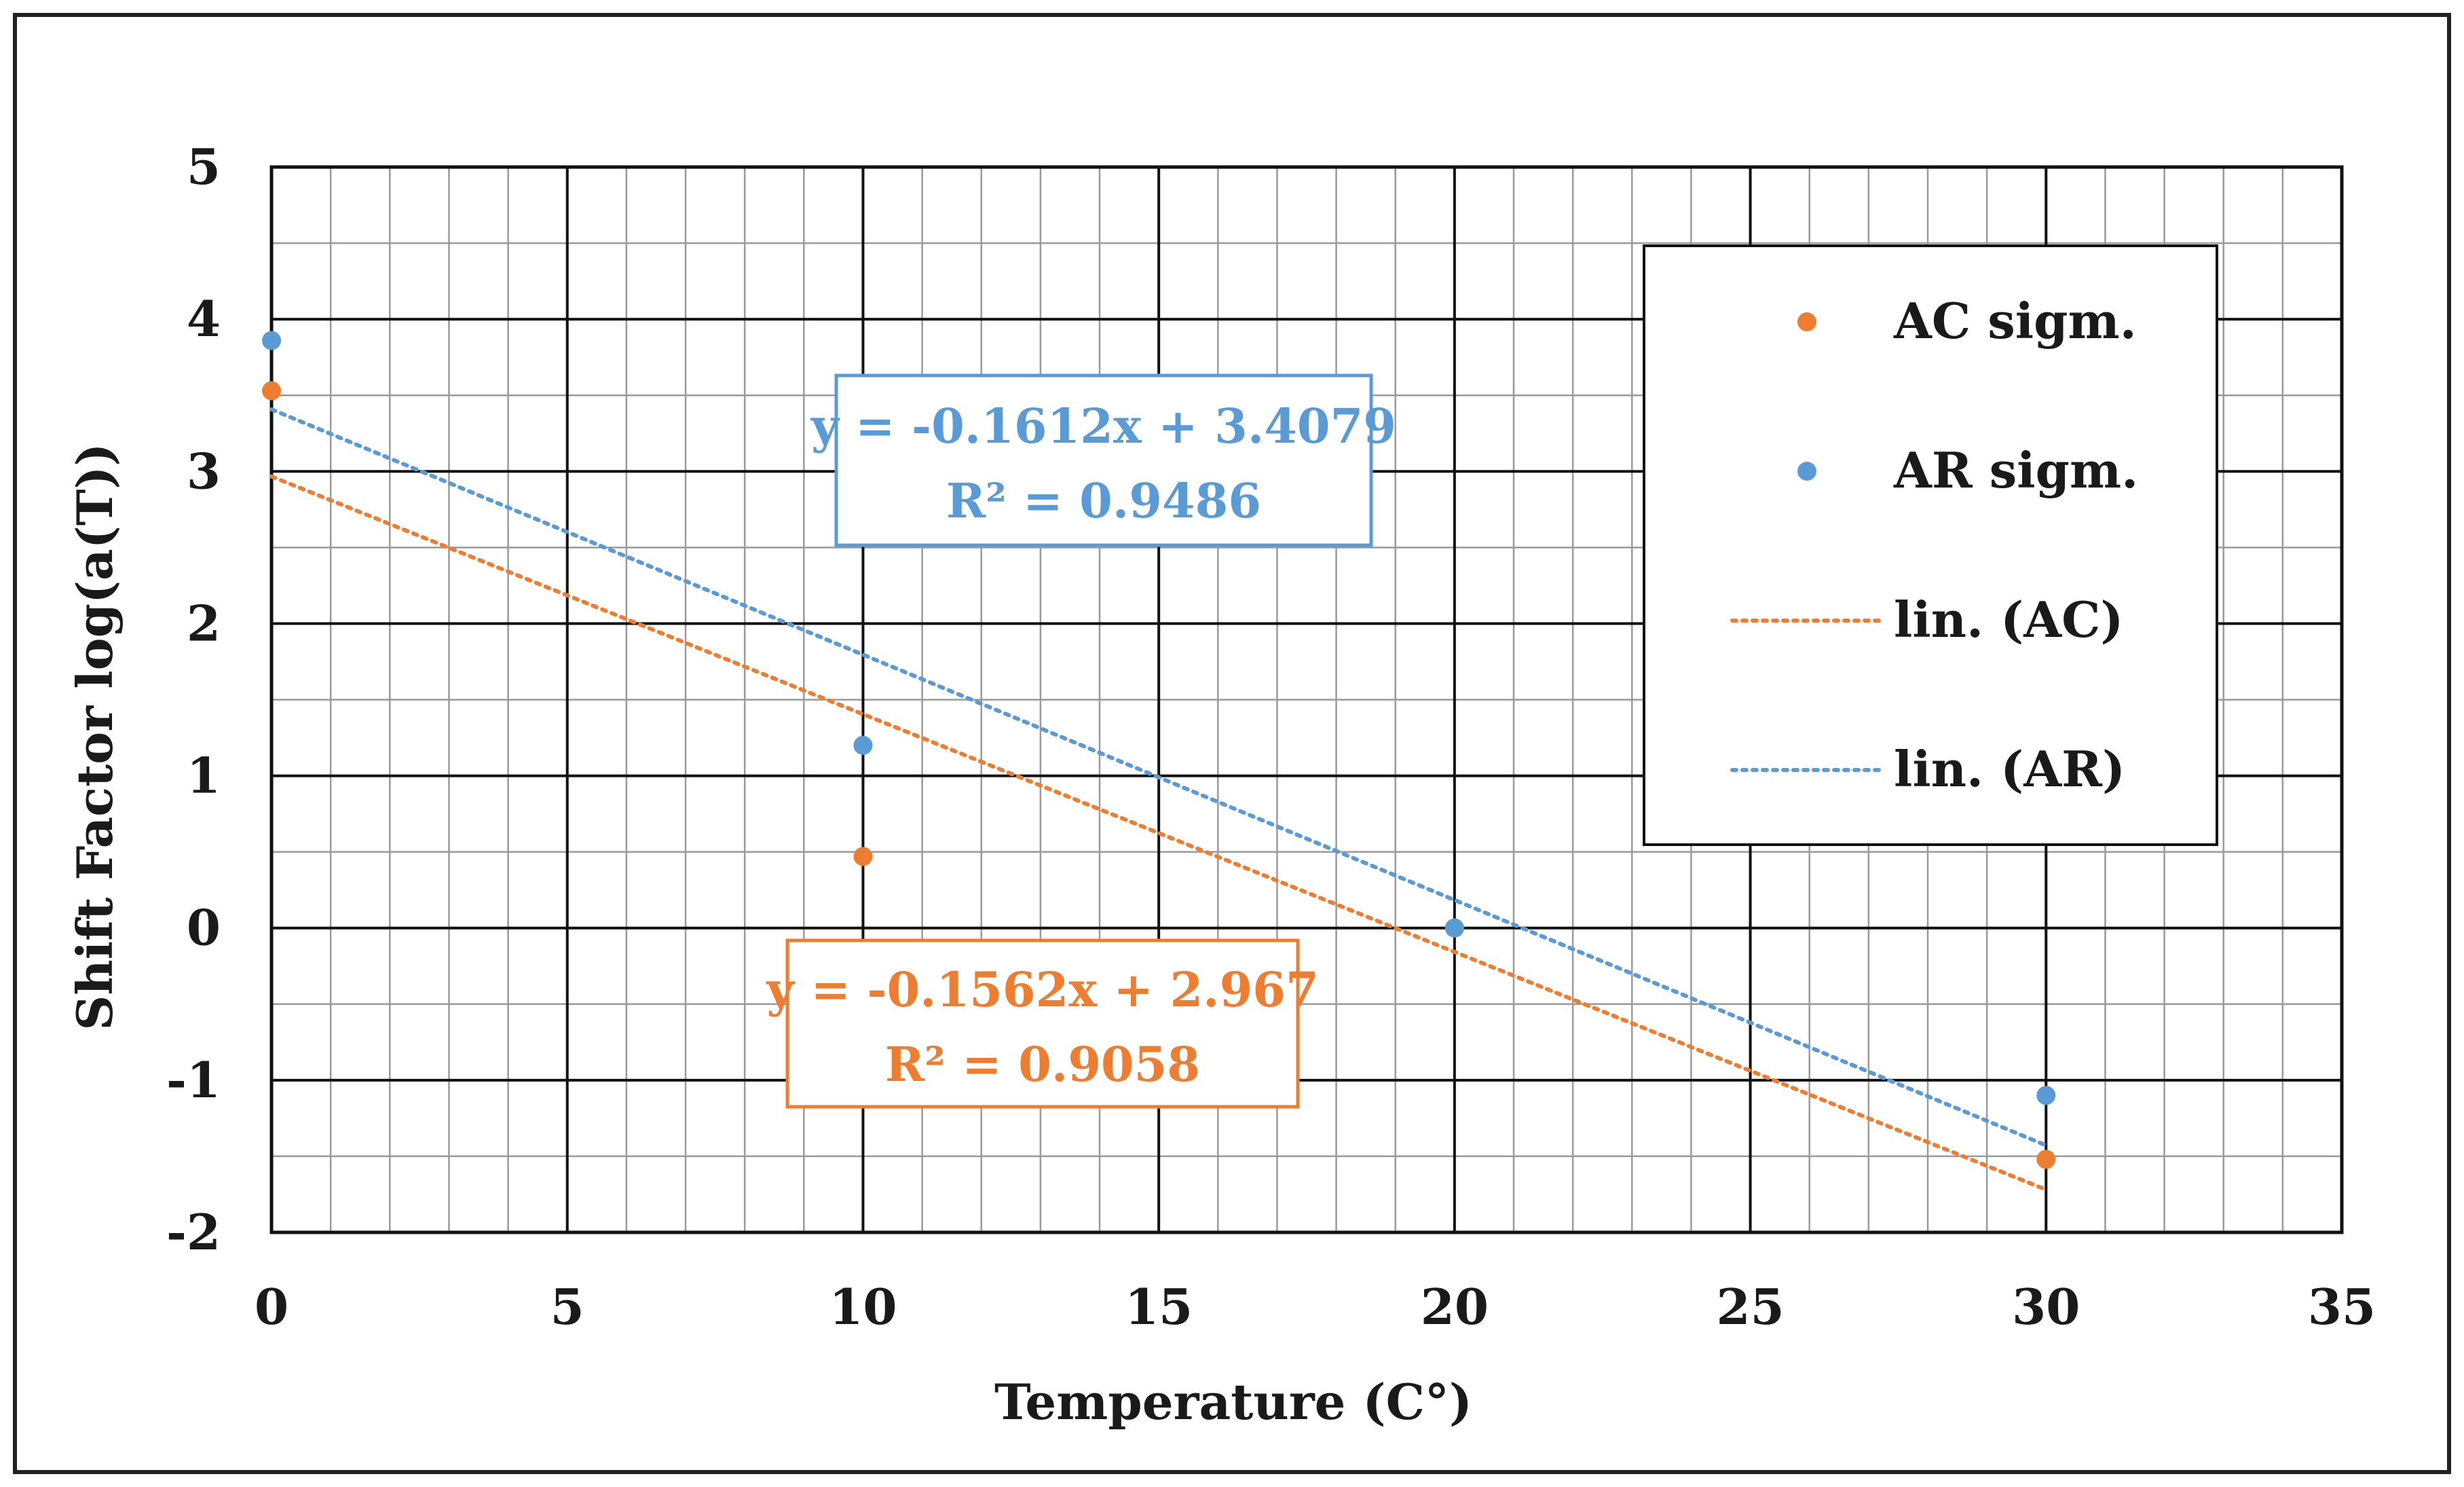  Describe the element at coordinates (1455, 1307) in the screenshot. I see `x-tick-label: 20` at that location.